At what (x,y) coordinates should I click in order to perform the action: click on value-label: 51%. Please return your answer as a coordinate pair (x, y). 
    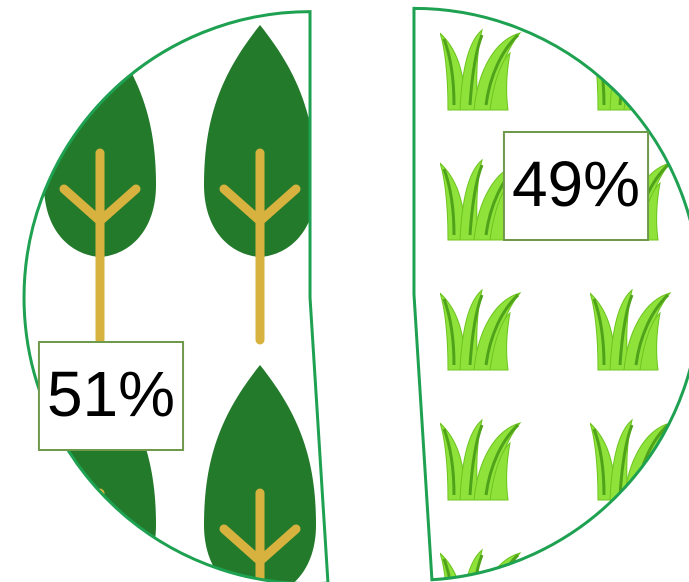
    Looking at the image, I should click on (111, 394).